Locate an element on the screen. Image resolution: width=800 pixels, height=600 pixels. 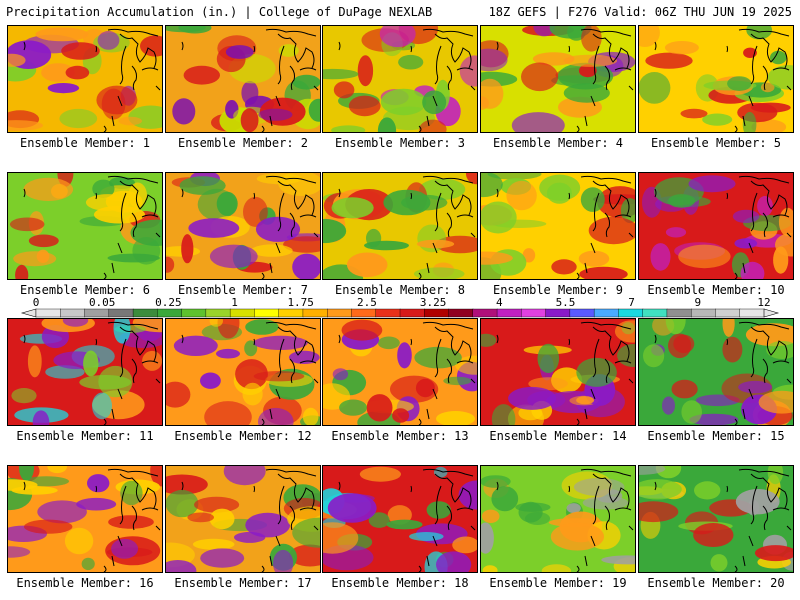
member-label: Ensemble Member: 8 is located at coordinates (400, 290).